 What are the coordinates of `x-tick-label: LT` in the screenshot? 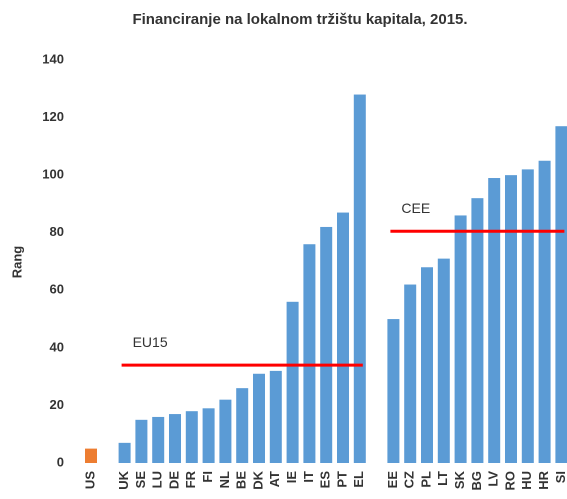 It's located at (442, 478).